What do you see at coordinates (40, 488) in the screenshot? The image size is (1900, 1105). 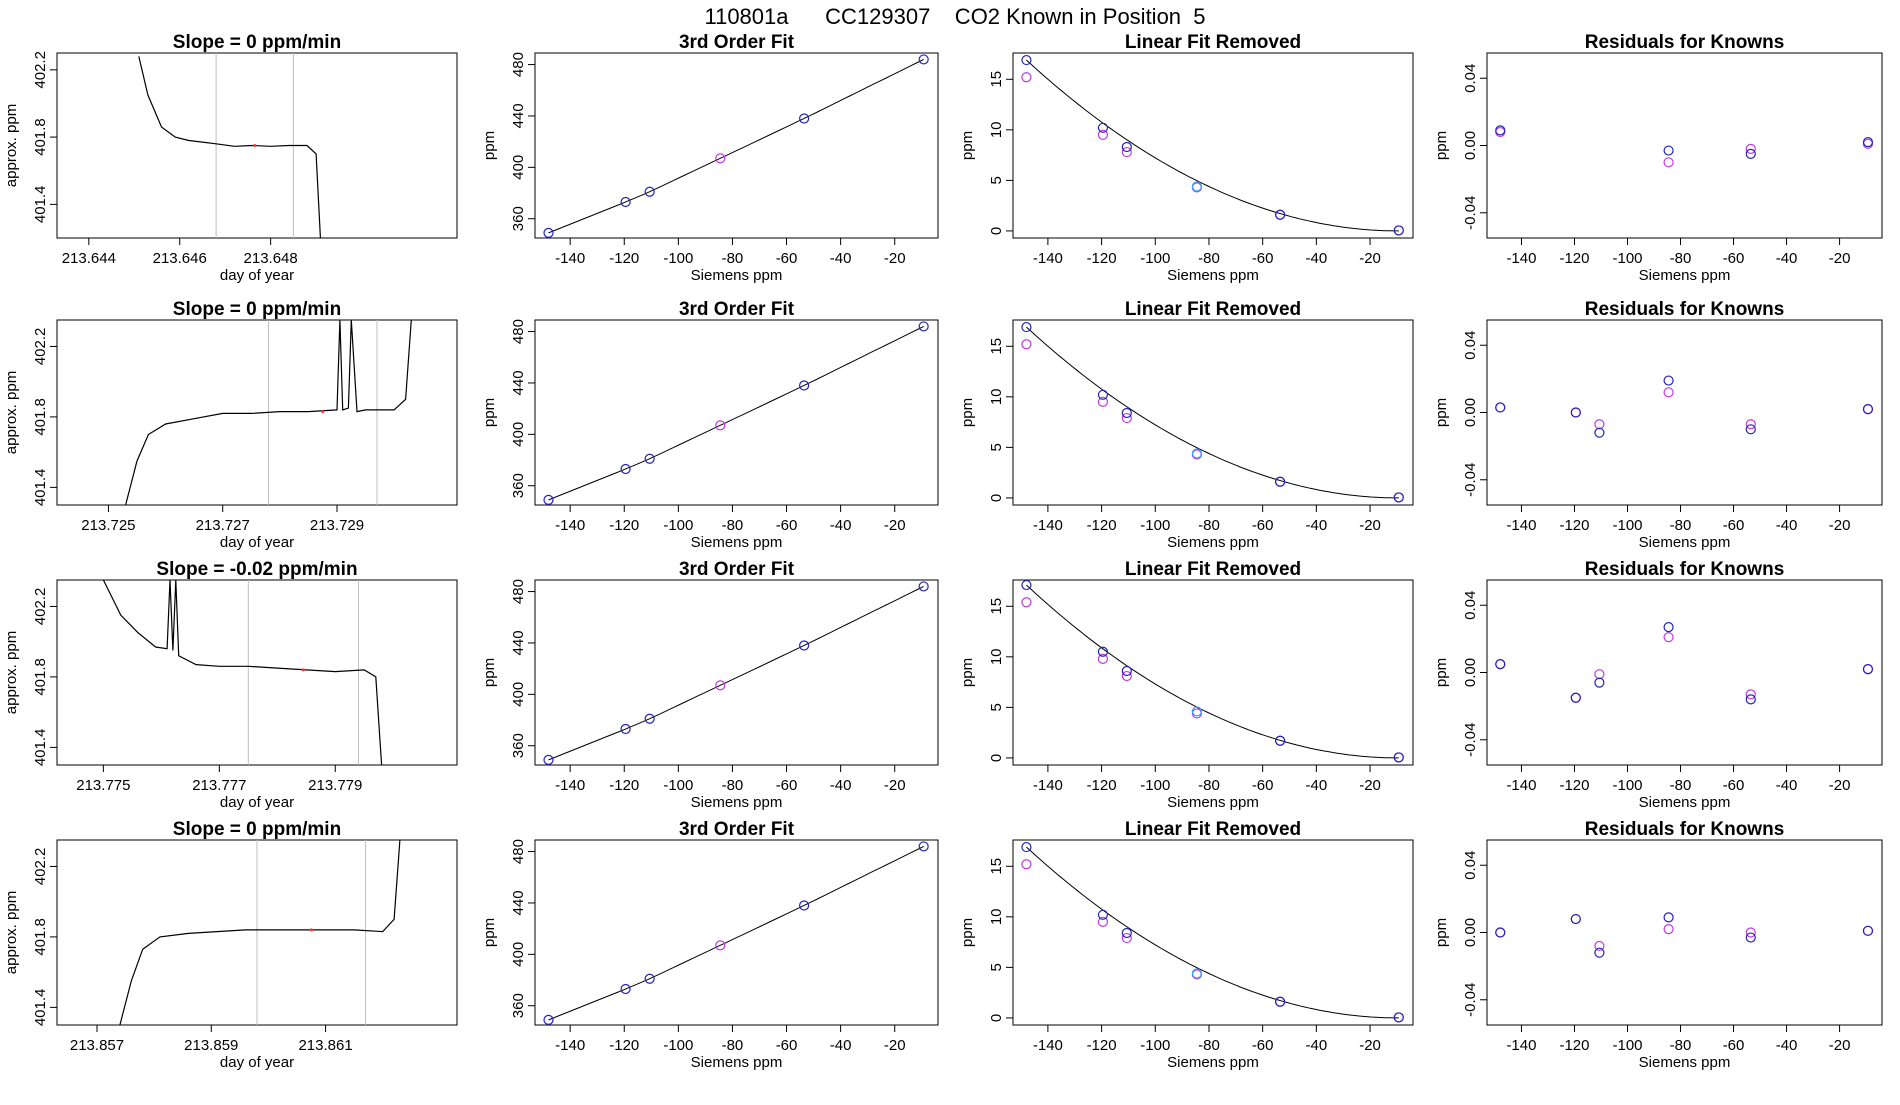 I see `y-tick-label: 401.4` at bounding box center [40, 488].